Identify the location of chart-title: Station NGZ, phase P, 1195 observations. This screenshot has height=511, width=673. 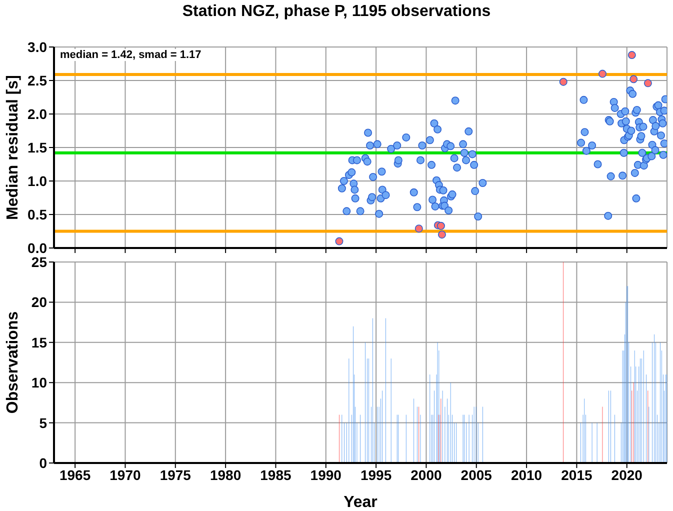
(336, 12).